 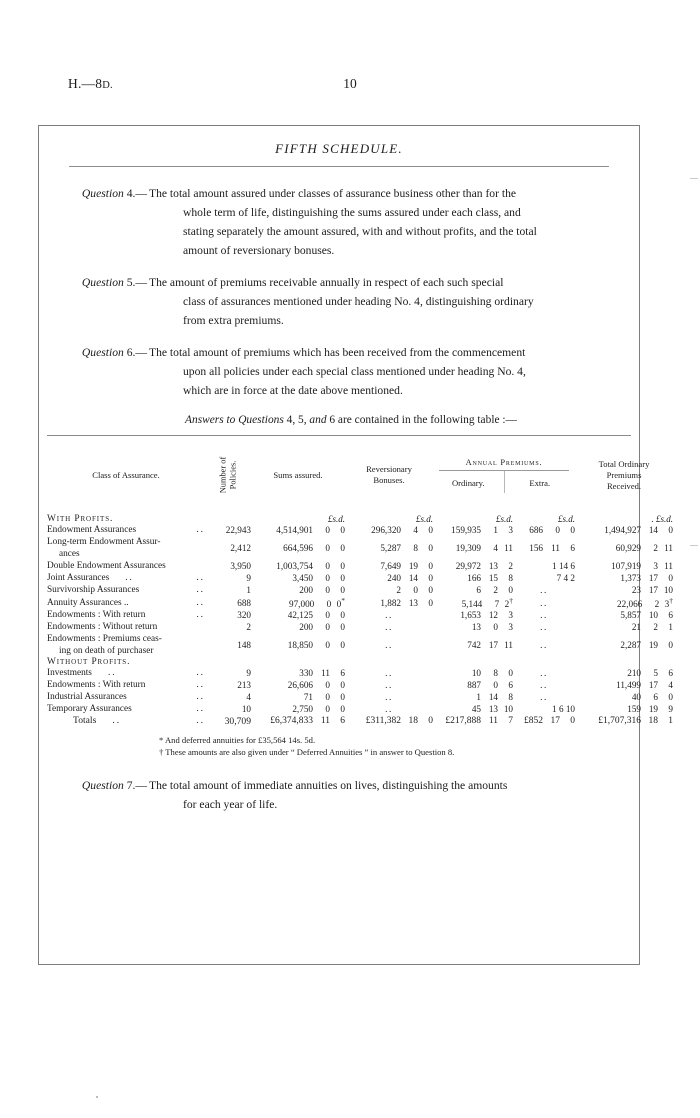 I want to click on section-head-with-profits: With Profits., so click(x=80, y=519).